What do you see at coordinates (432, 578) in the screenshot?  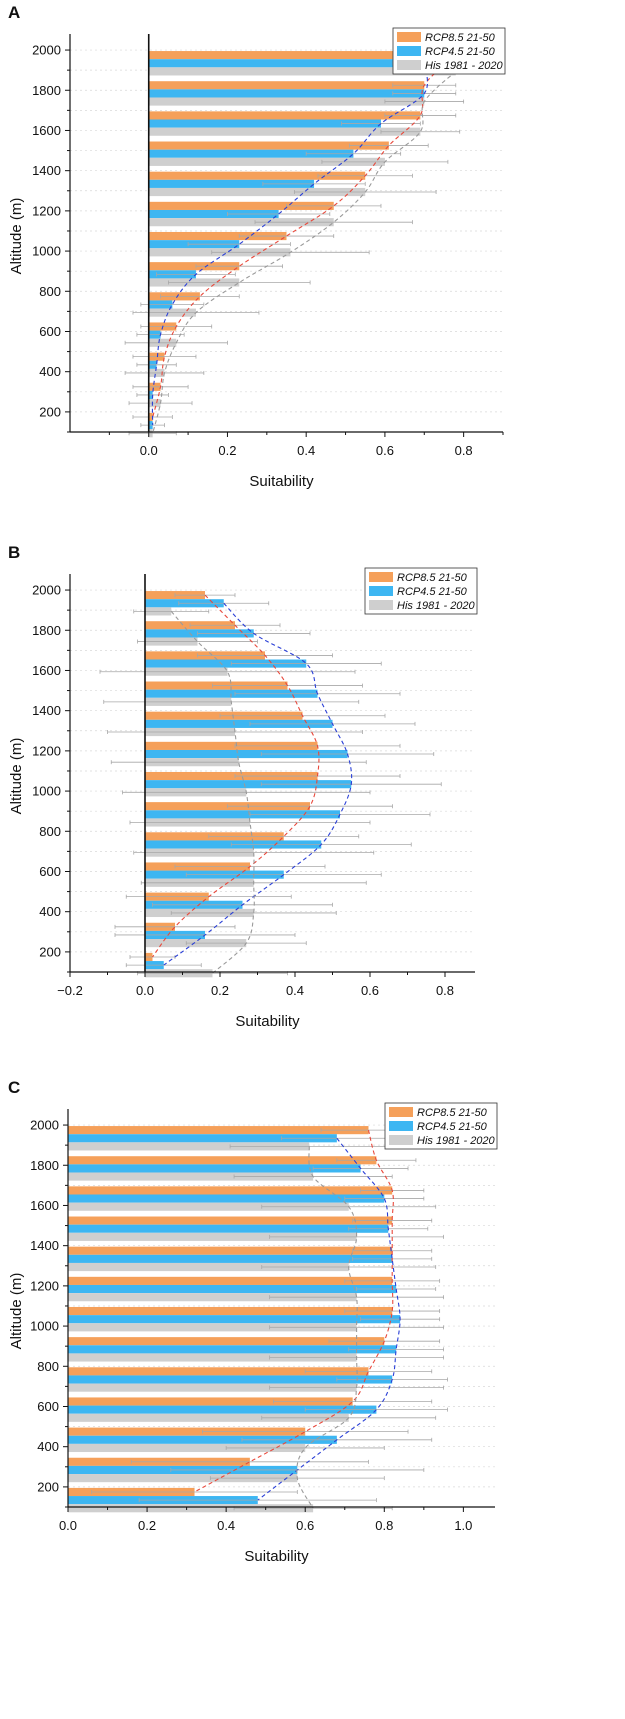 I see `legend-label: RCP8.5 21-50` at bounding box center [432, 578].